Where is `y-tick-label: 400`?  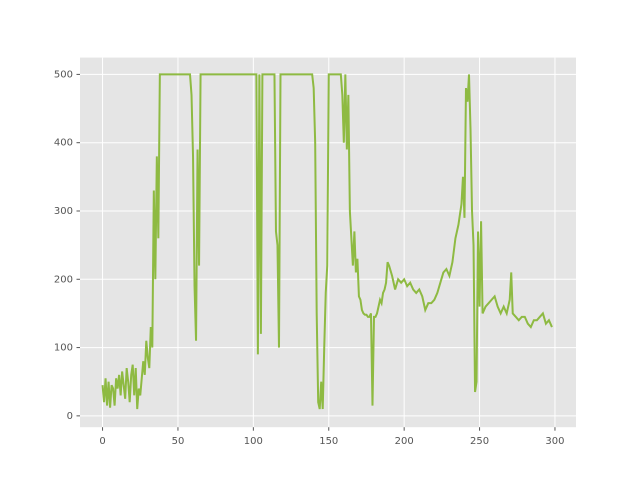 y-tick-label: 400 is located at coordinates (63, 143).